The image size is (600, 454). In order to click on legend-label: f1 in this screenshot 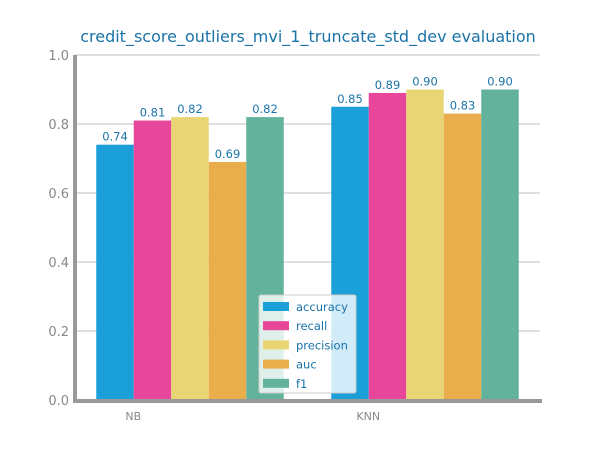, I will do `click(301, 384)`.